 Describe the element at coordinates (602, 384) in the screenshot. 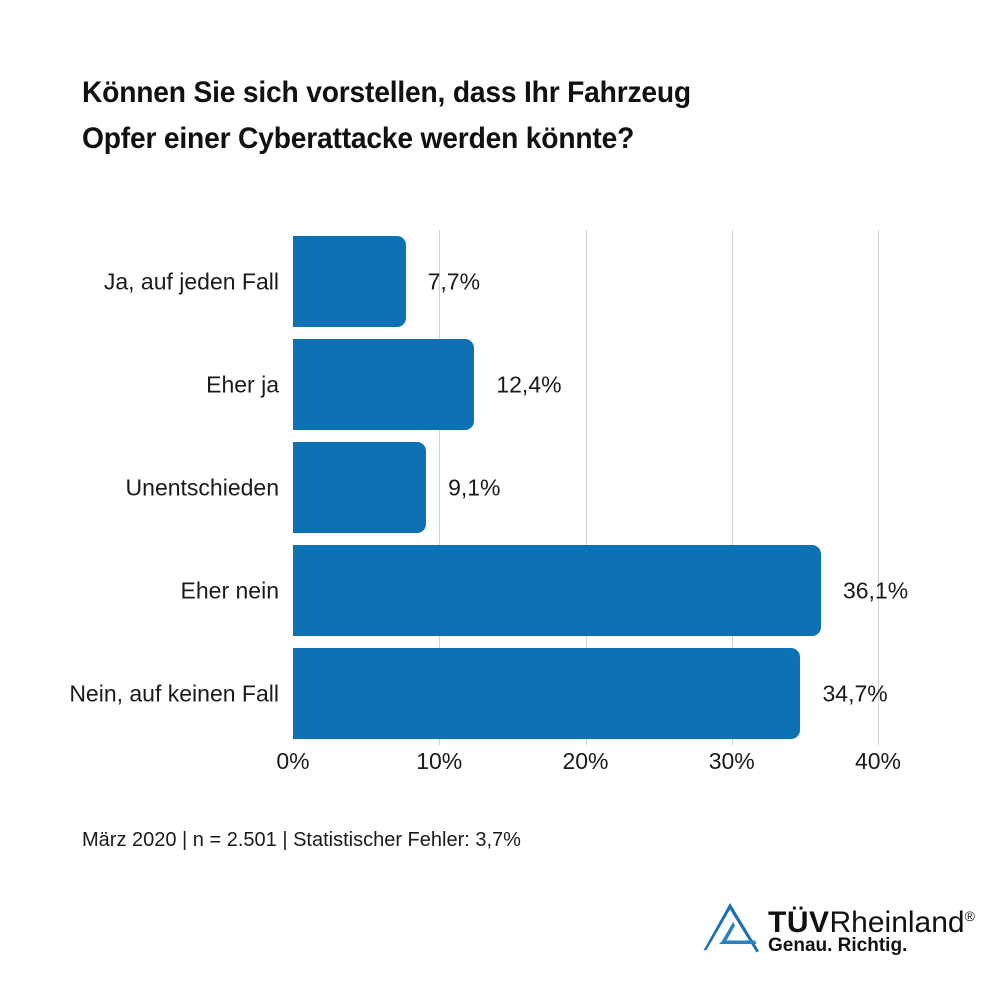

I see `bar-group: Eher ja 12,4%` at that location.